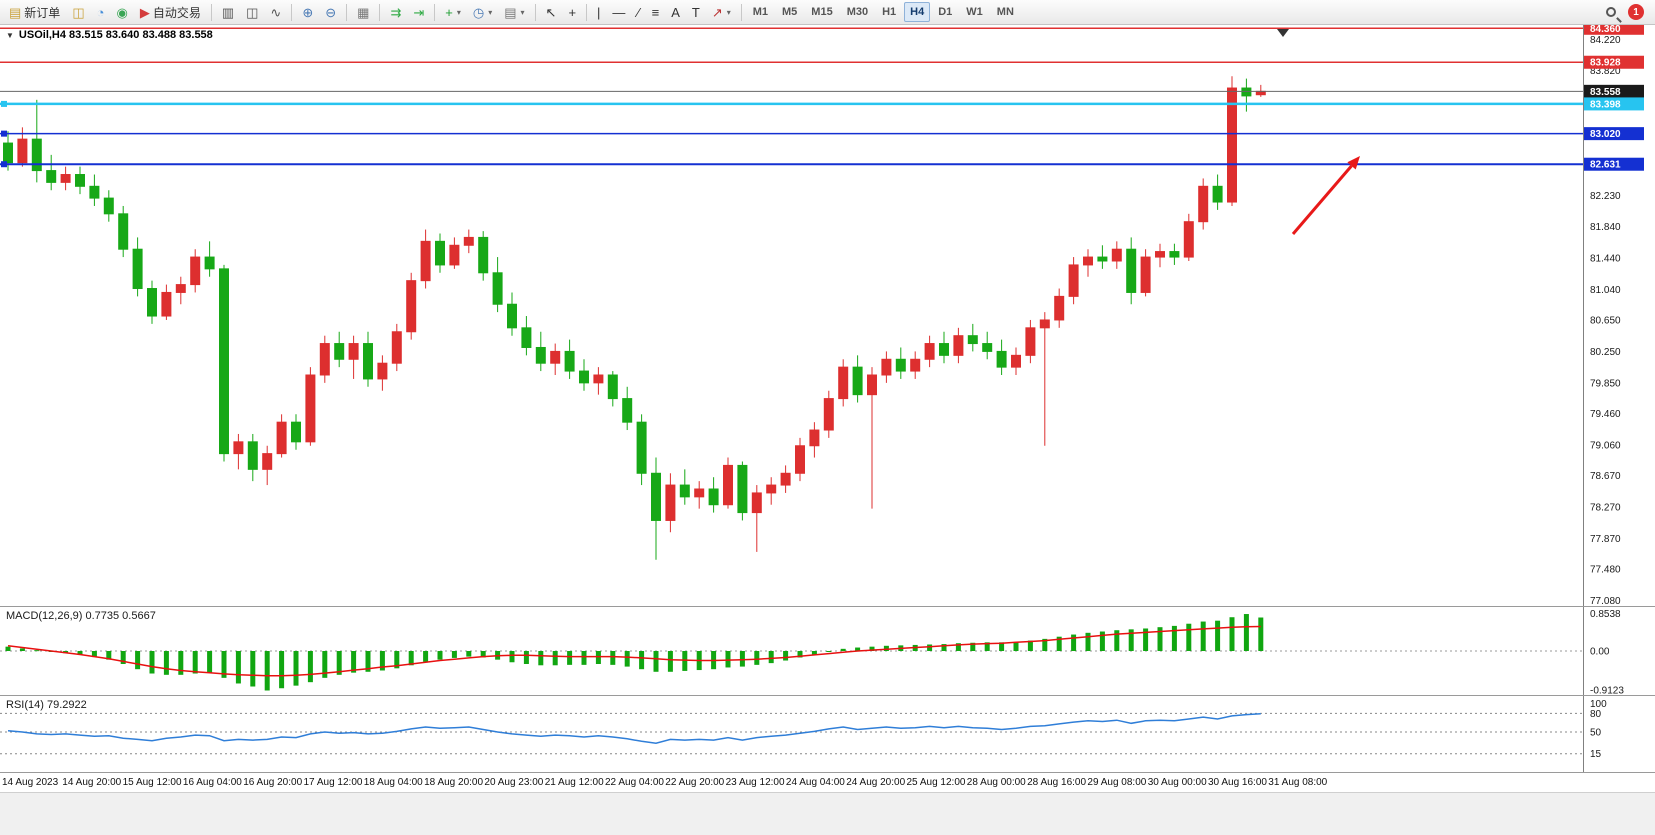 The height and width of the screenshot is (835, 1655). I want to click on trendline-icon: ∕, so click(638, 12).